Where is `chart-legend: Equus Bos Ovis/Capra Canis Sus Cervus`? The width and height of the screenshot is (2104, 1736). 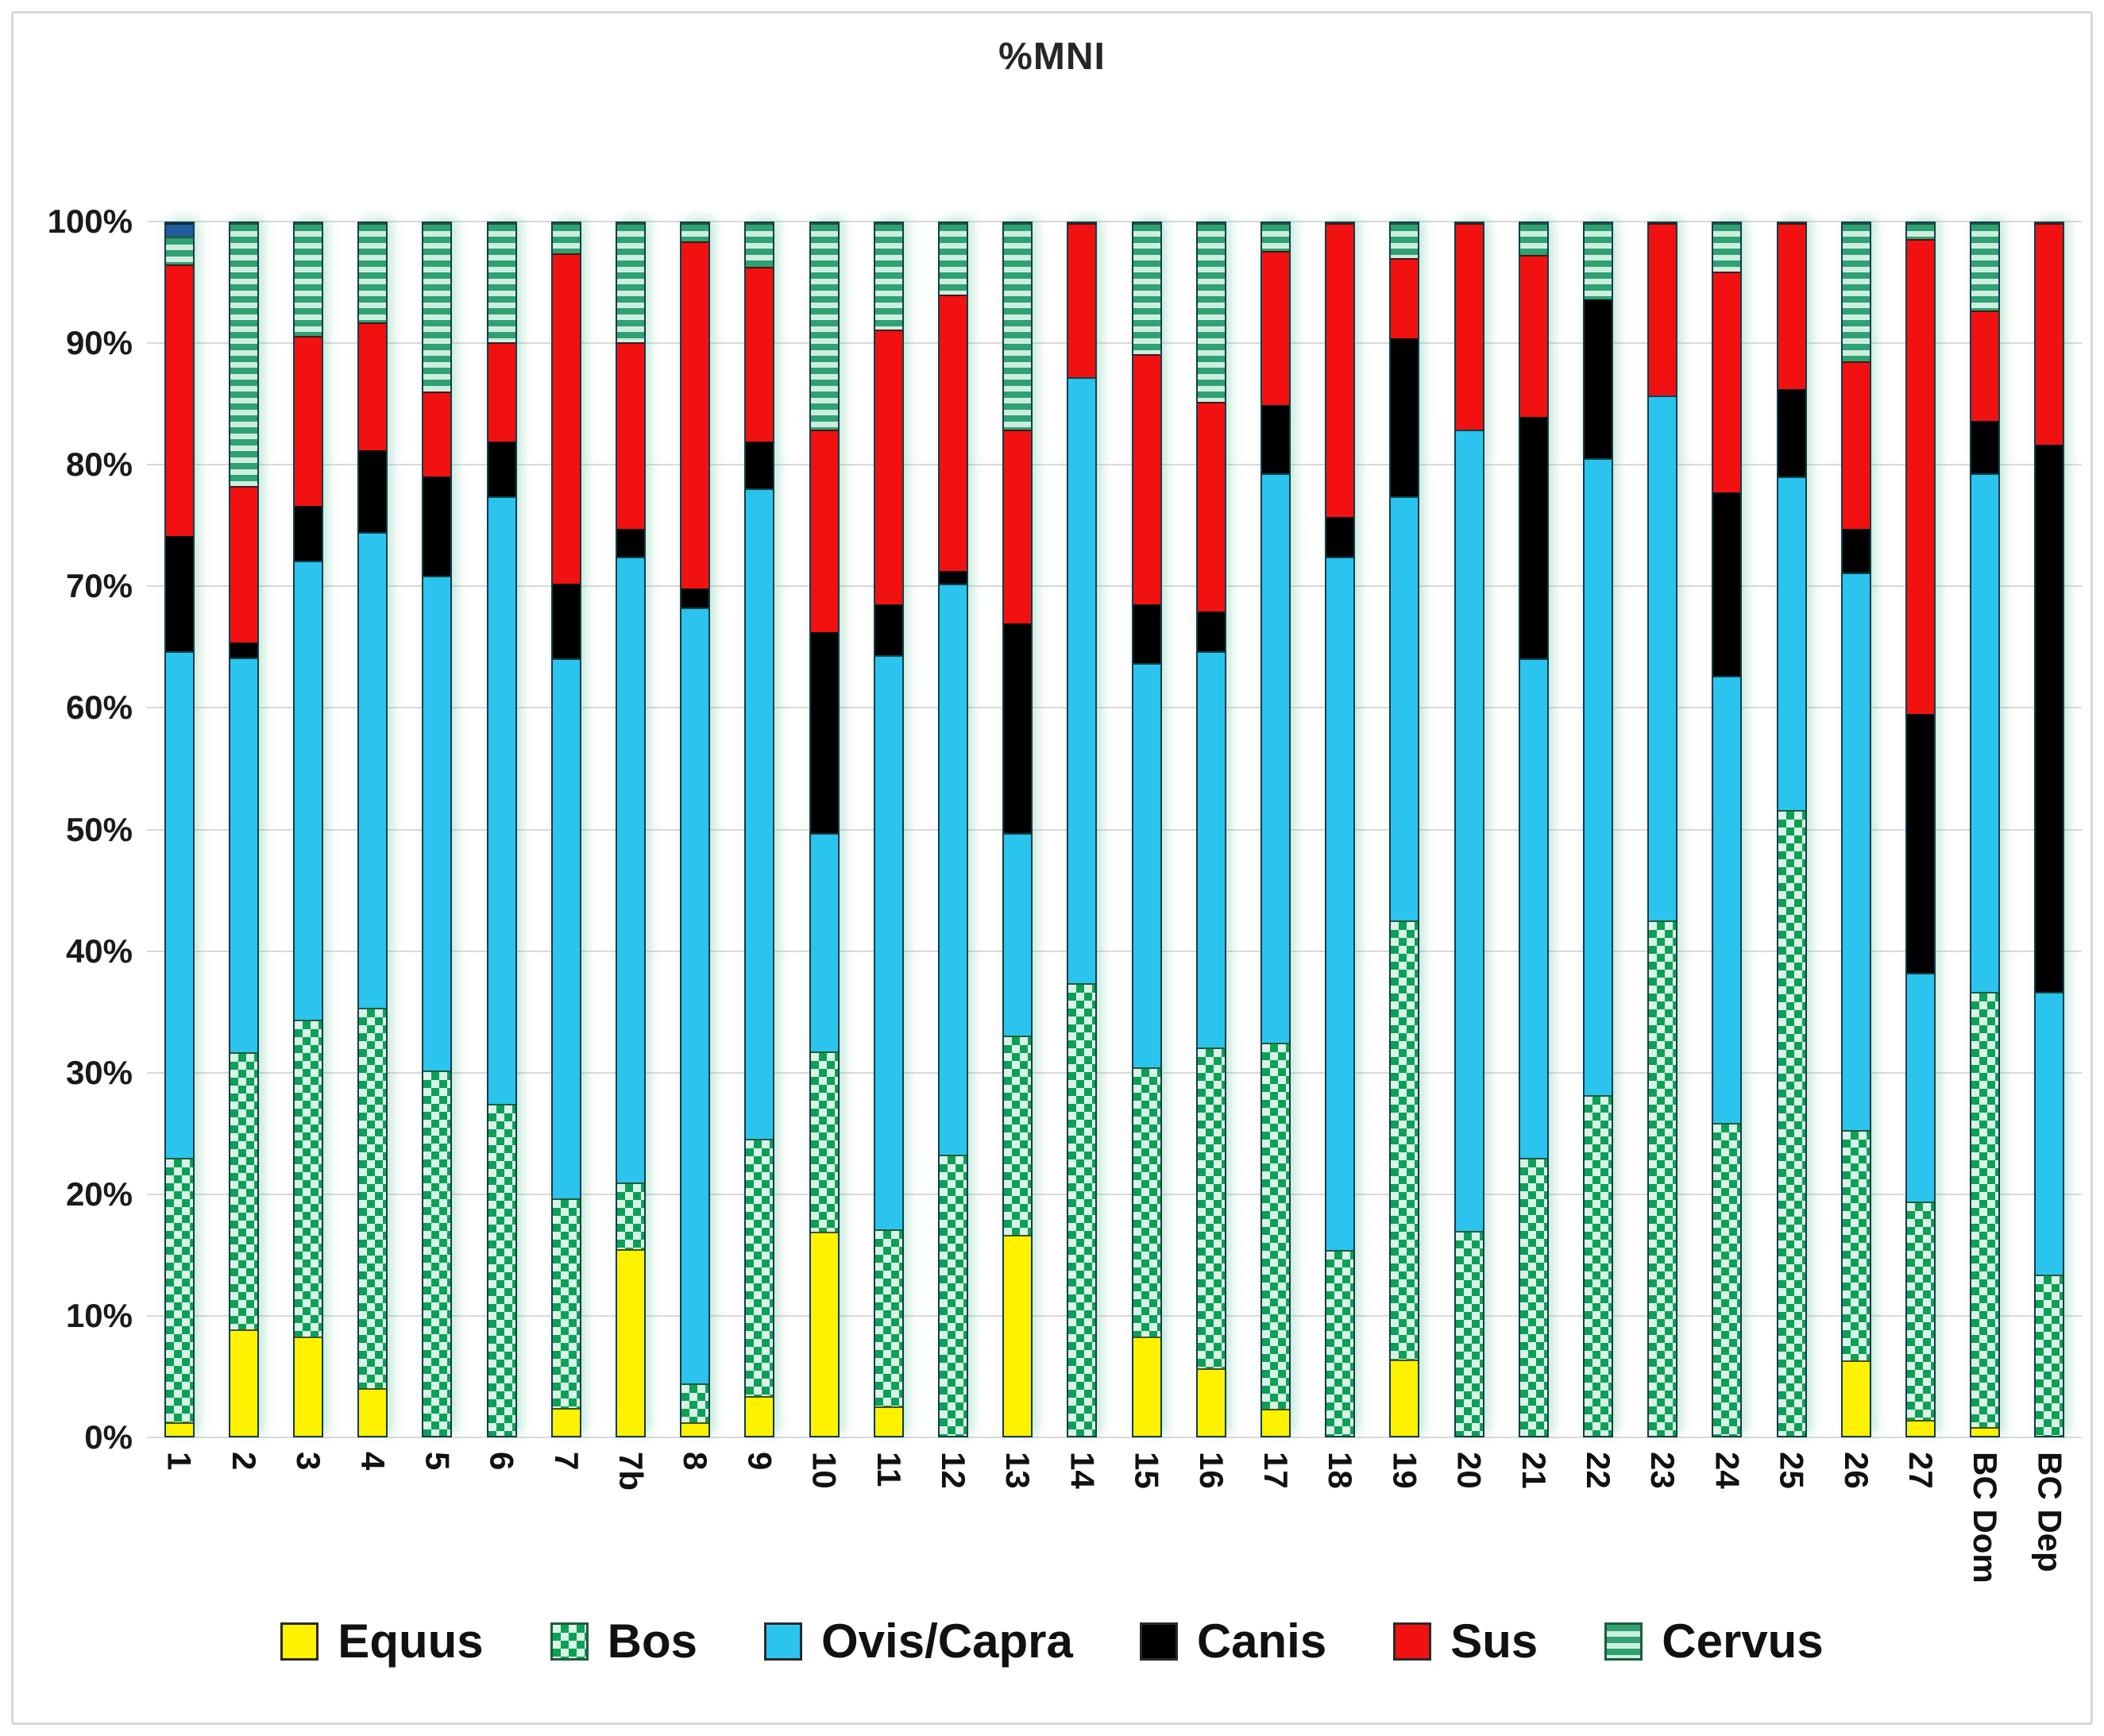 chart-legend: Equus Bos Ovis/Capra Canis Sus Cervus is located at coordinates (1052, 1641).